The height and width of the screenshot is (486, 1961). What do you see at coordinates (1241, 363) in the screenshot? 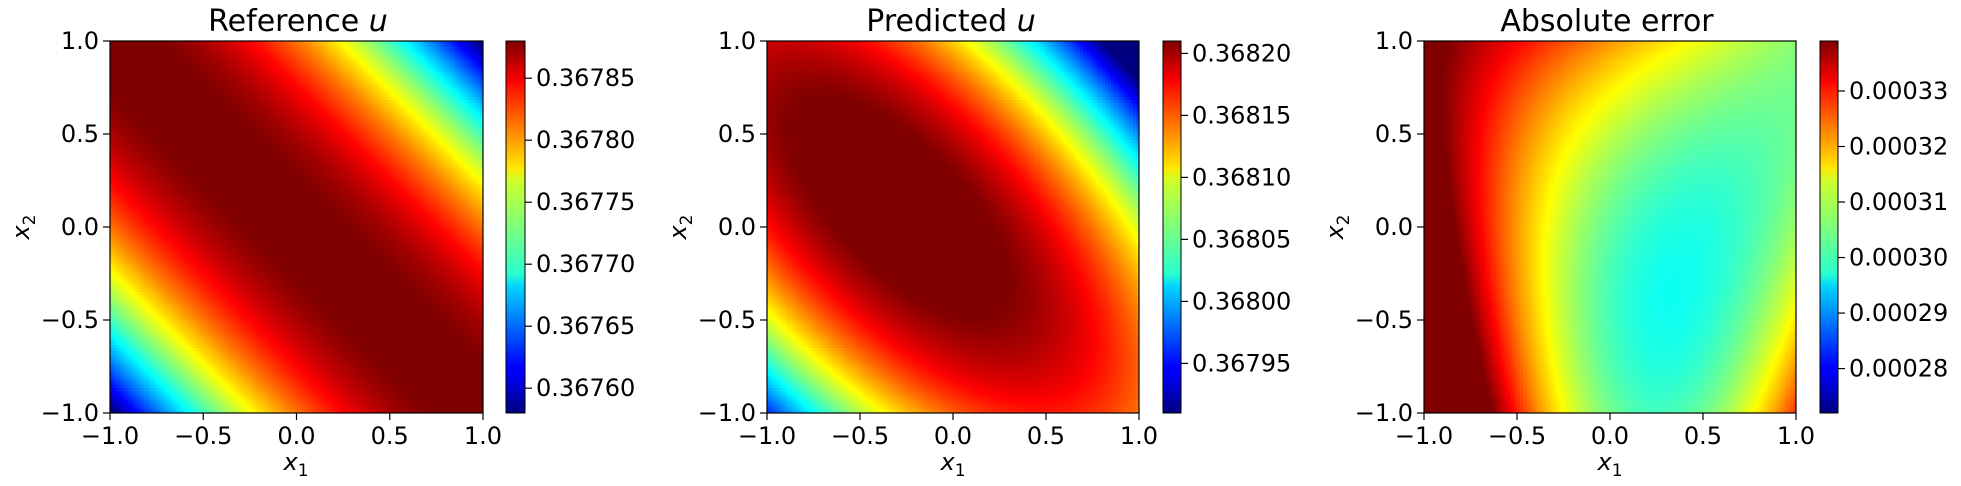
I see `colorbar-tick-label: 0.36795` at bounding box center [1241, 363].